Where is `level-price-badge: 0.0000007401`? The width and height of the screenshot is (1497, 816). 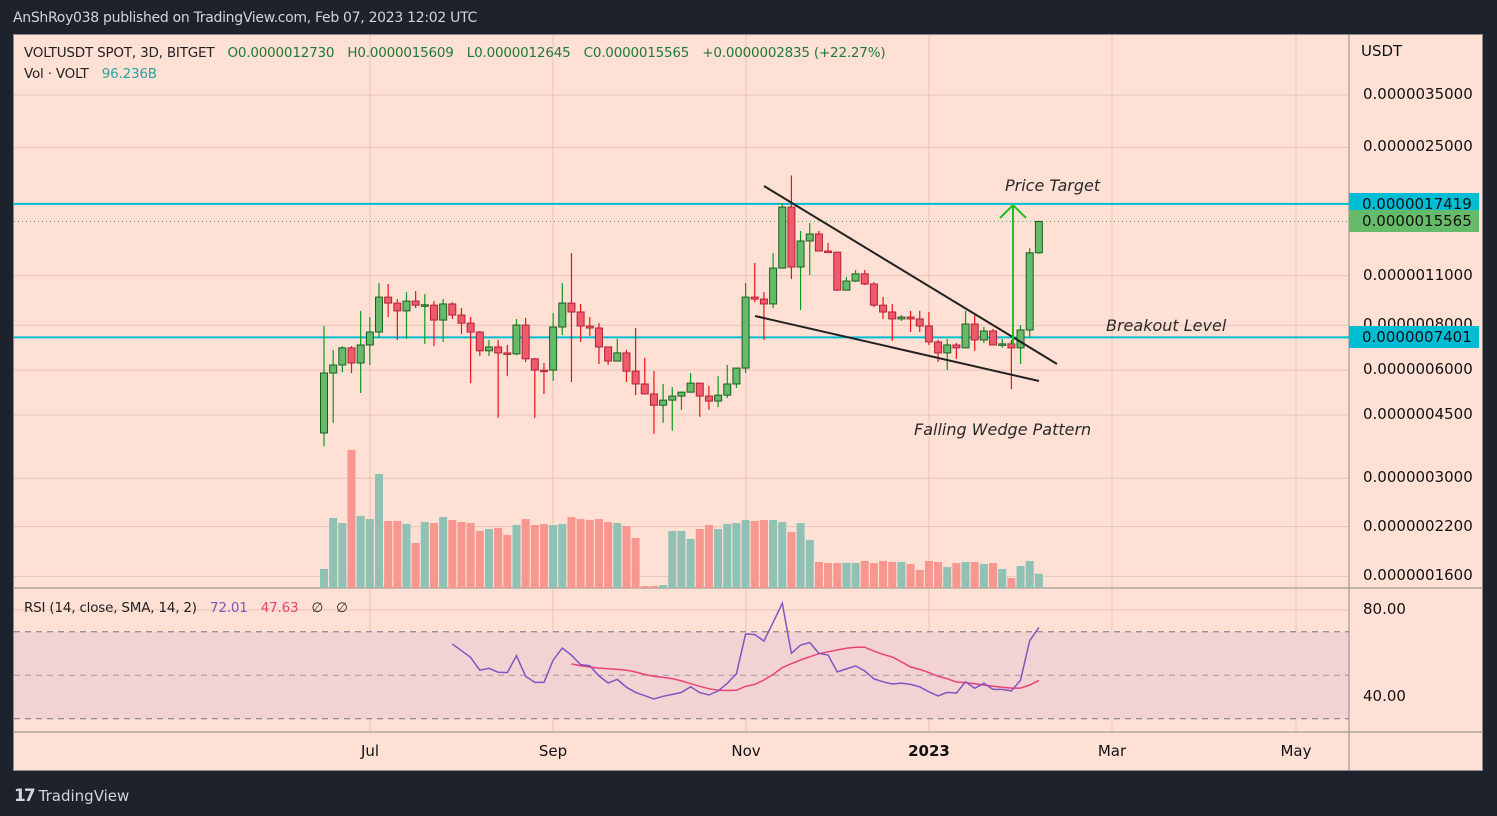 level-price-badge: 0.0000007401 is located at coordinates (1414, 337).